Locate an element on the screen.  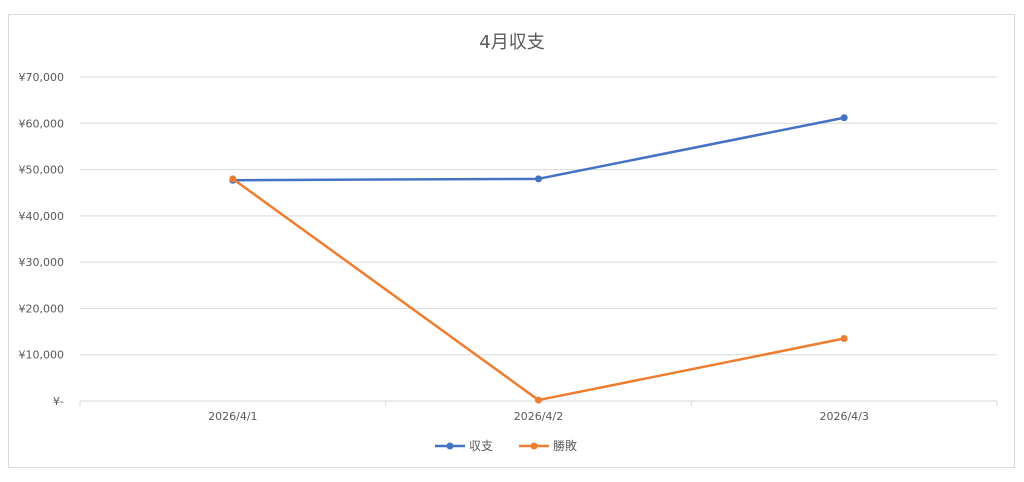
x-axis: 2026/4/1 2026/4/2 2026/4/3 is located at coordinates (538, 411).